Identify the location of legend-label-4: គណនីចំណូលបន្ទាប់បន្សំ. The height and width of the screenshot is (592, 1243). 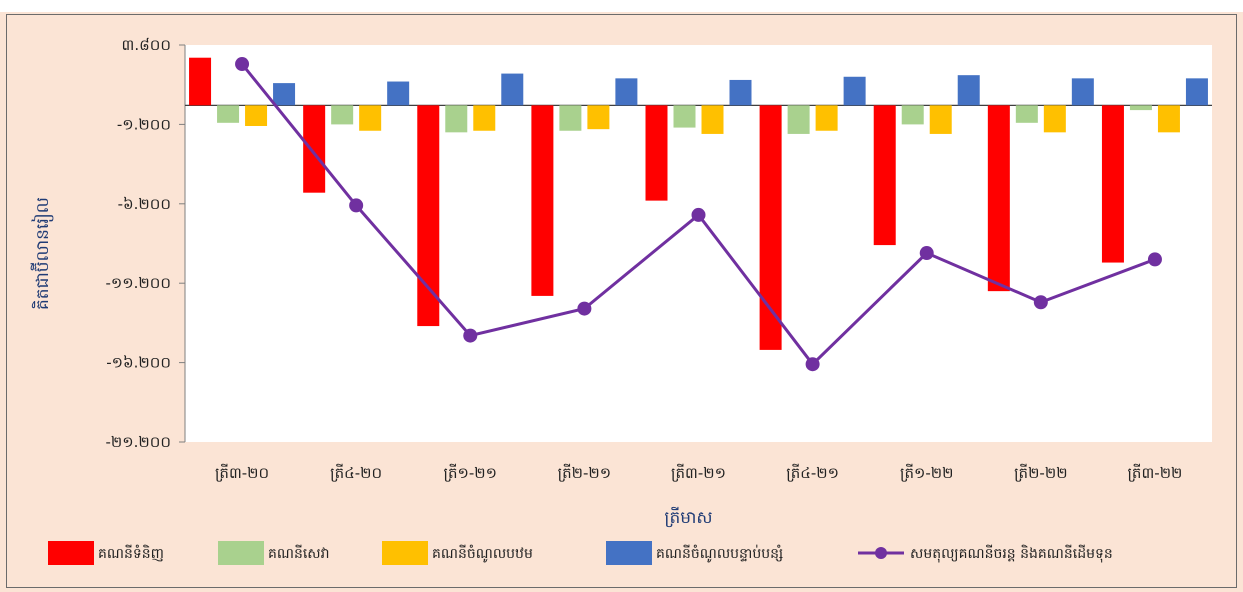
(719, 553).